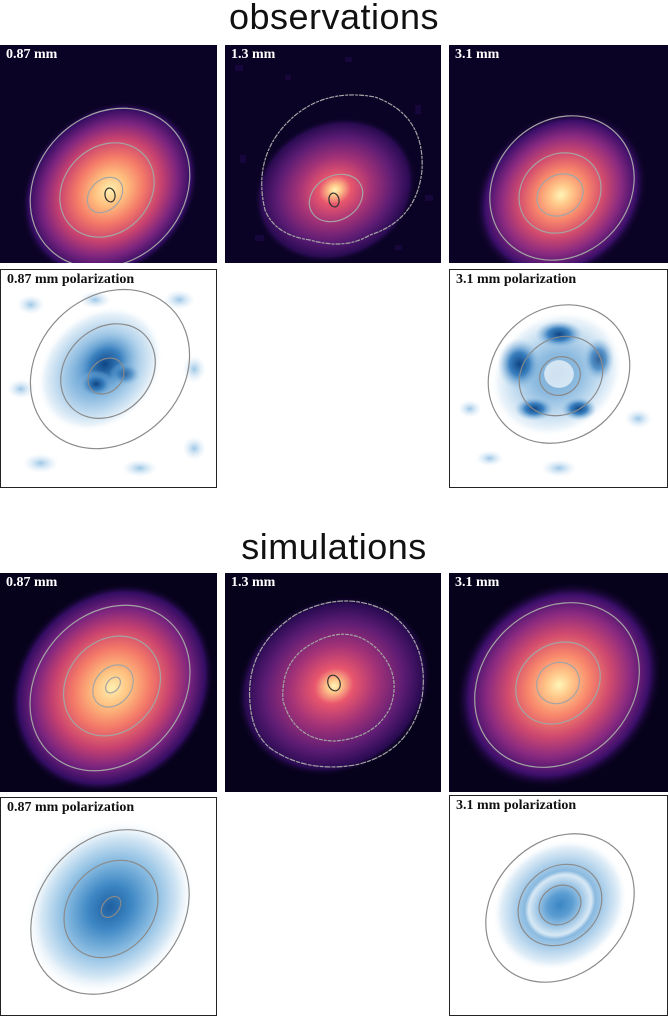 The width and height of the screenshot is (668, 1016). I want to click on sim-0.87mm-intensity-map: 0.87 mm, so click(108, 682).